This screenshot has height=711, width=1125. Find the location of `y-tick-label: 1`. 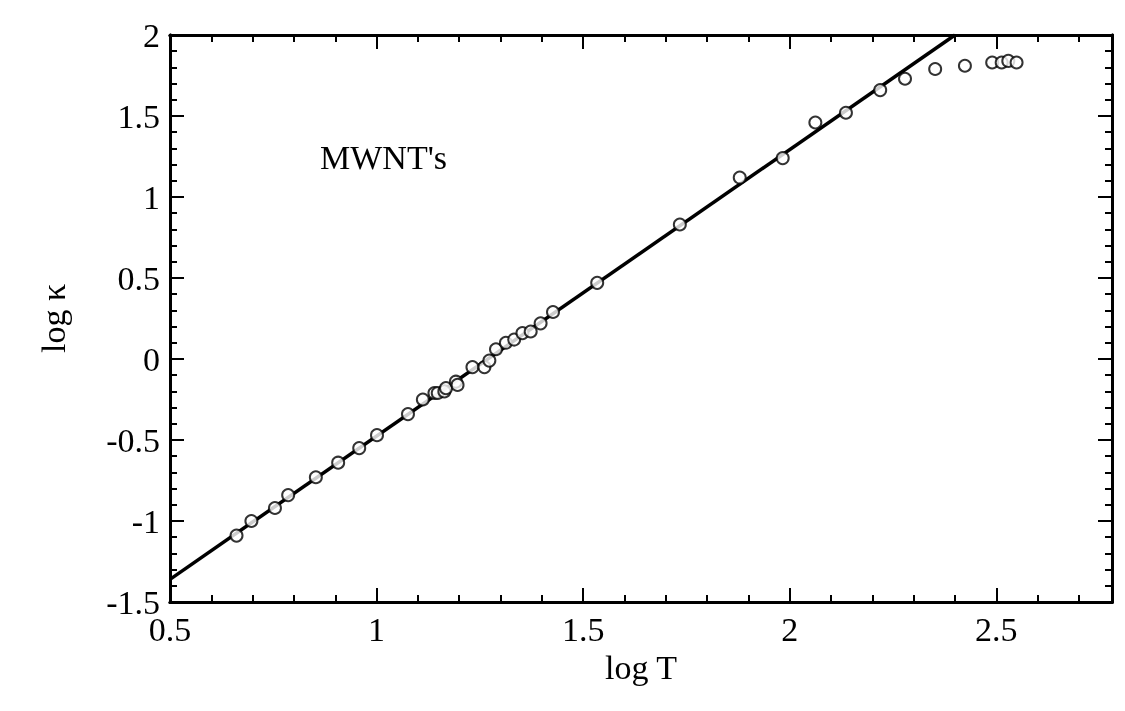

y-tick-label: 1 is located at coordinates (151, 197).